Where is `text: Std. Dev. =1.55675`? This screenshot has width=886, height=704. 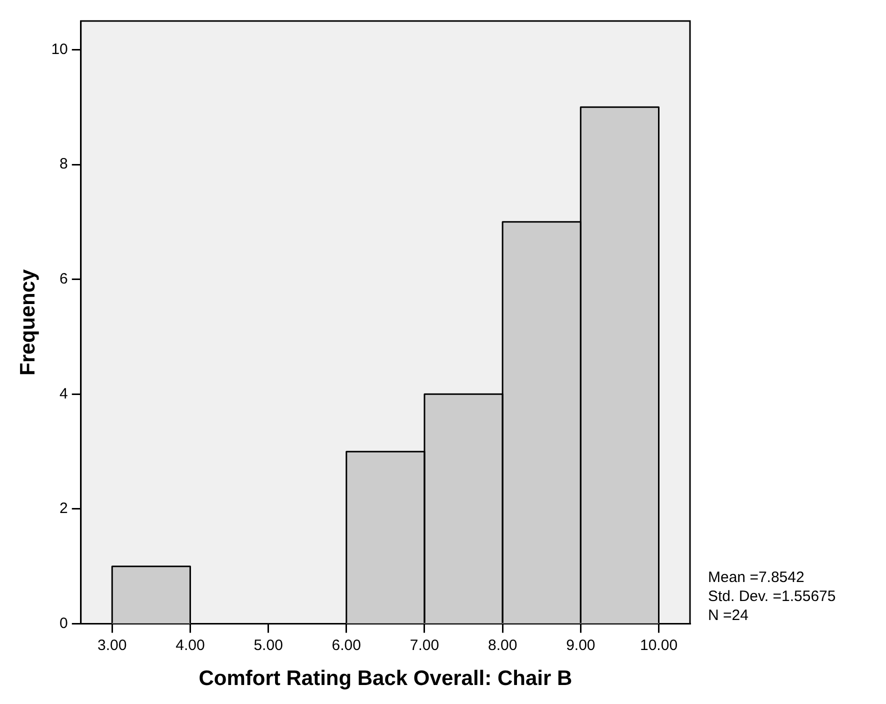
text: Std. Dev. =1.55675 is located at coordinates (772, 596).